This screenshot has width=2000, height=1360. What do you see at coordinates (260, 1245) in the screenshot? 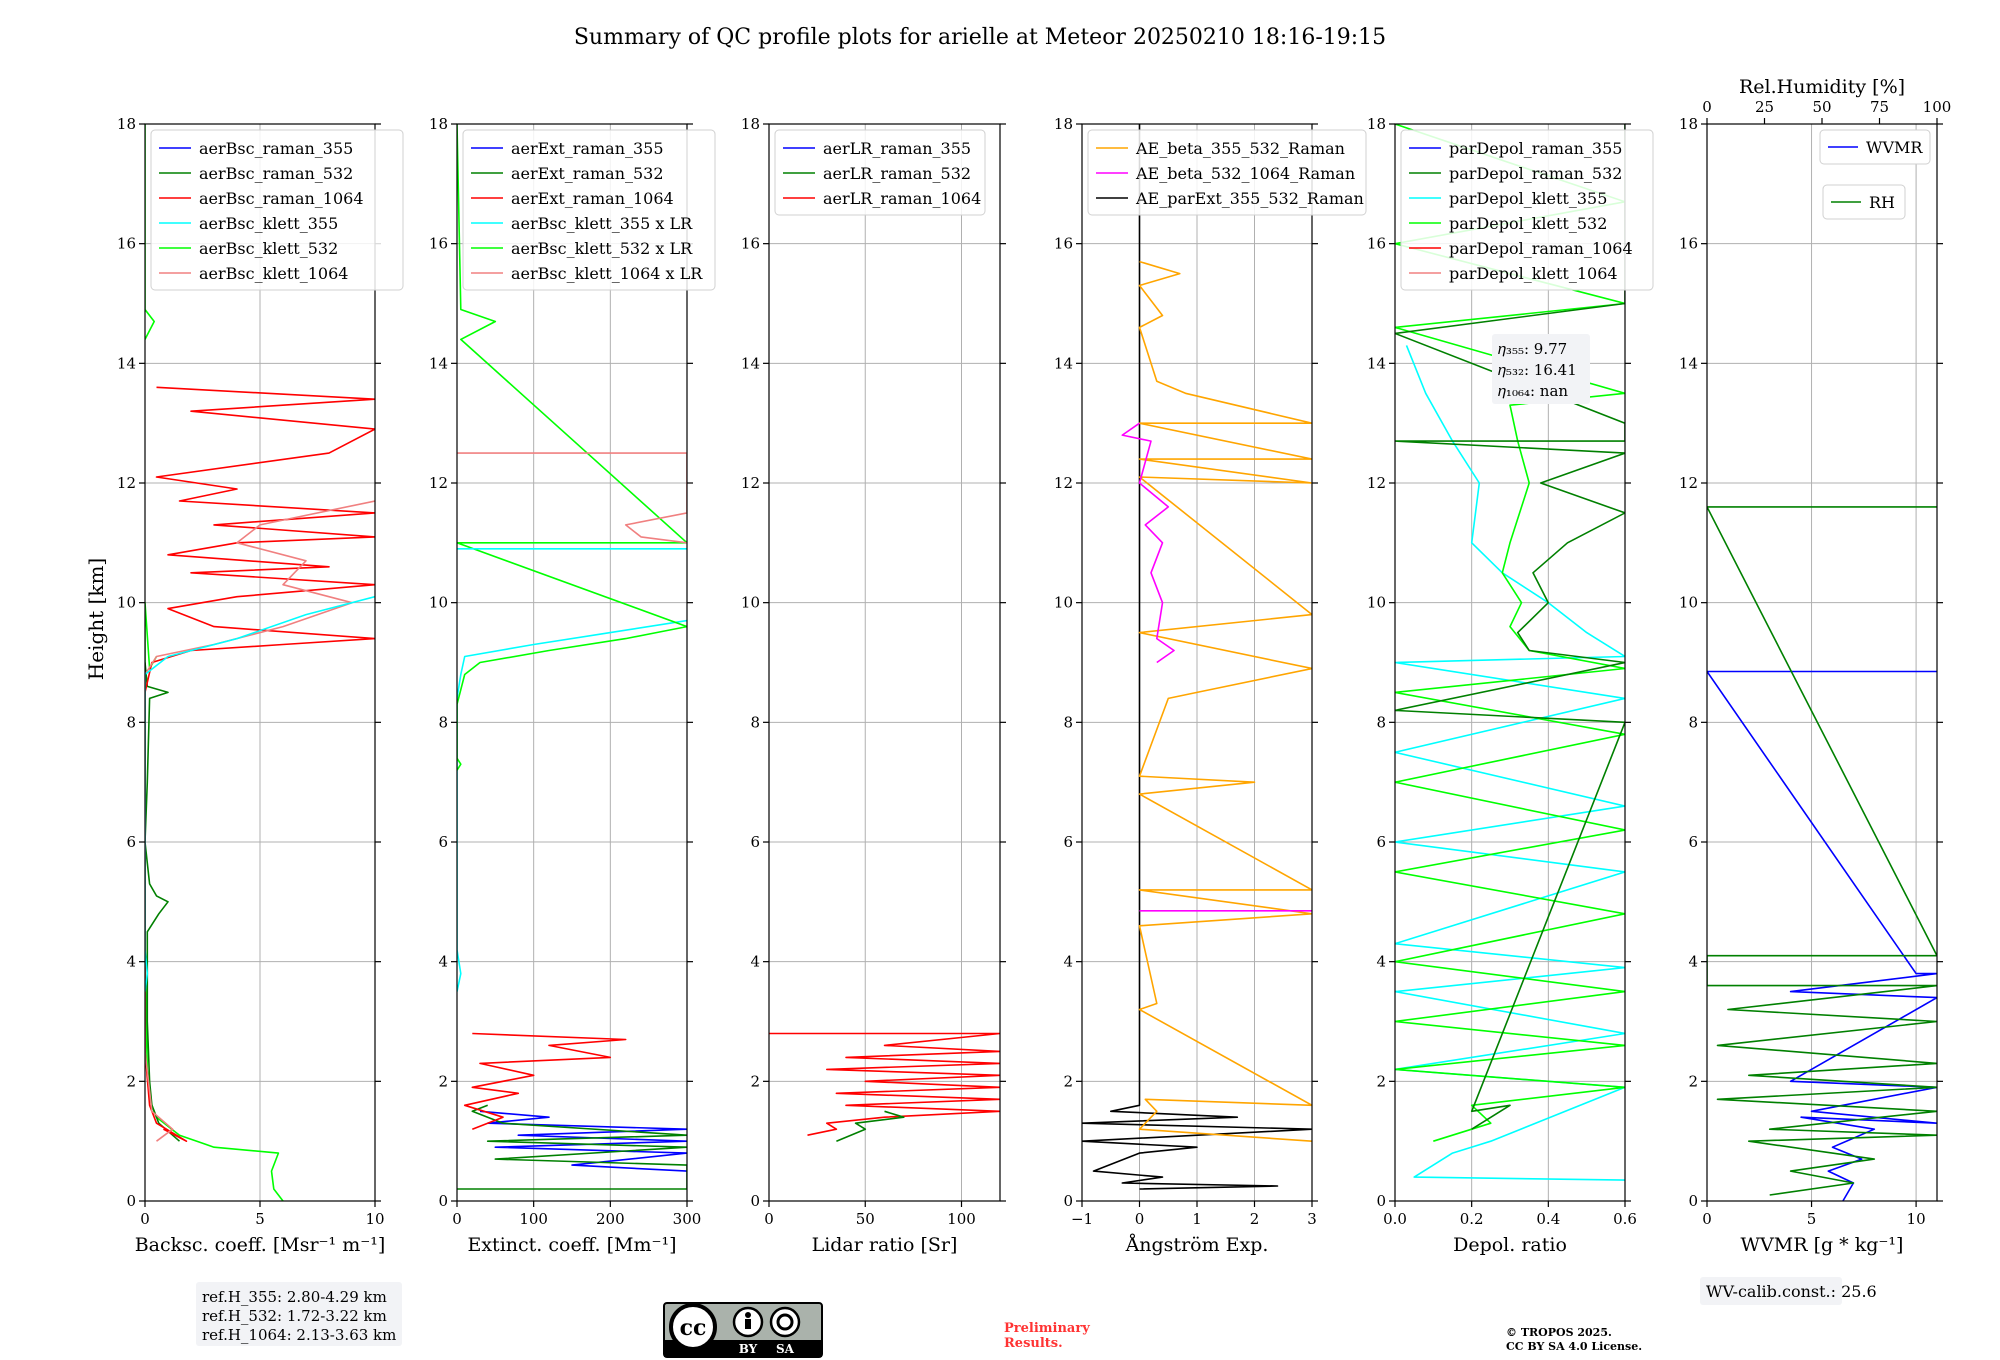
I see `x-axis-label: Backsc. coeff. [Msr⁻¹ m⁻¹]` at bounding box center [260, 1245].